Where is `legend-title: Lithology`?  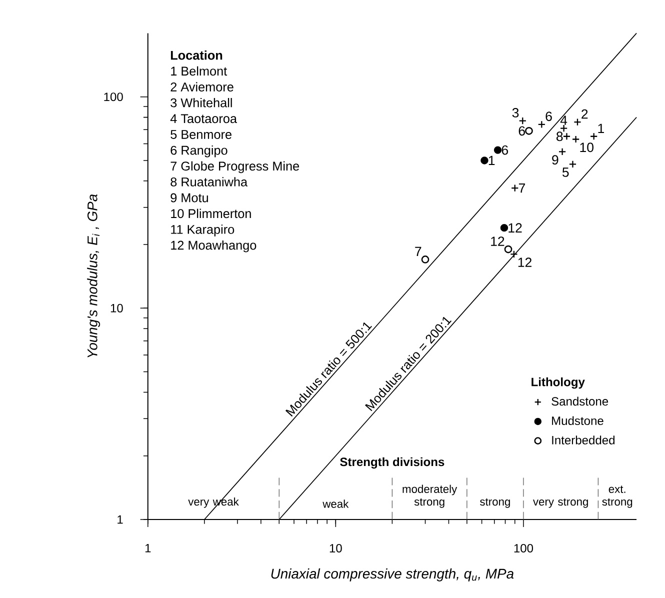 legend-title: Lithology is located at coordinates (558, 383).